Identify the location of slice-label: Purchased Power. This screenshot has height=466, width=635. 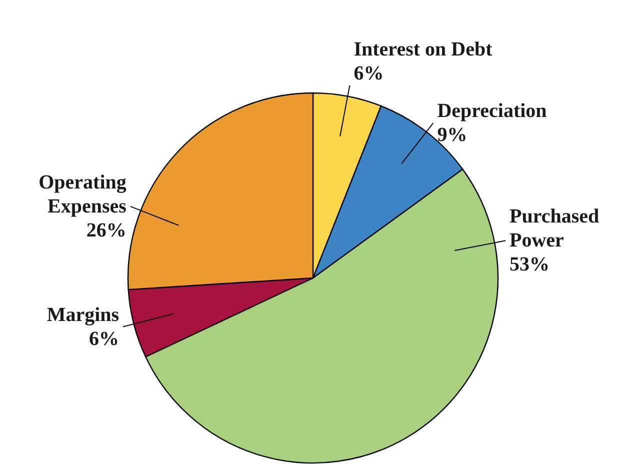
(554, 229).